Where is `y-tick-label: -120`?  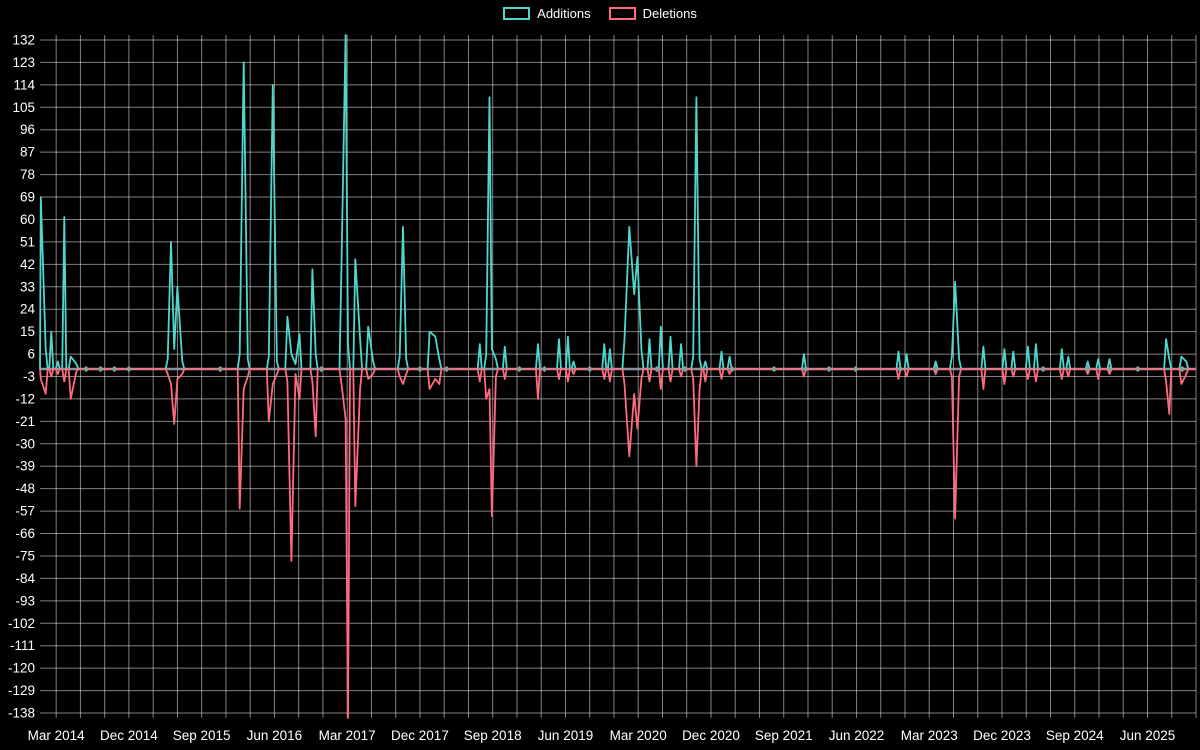 y-tick-label: -120 is located at coordinates (21, 668).